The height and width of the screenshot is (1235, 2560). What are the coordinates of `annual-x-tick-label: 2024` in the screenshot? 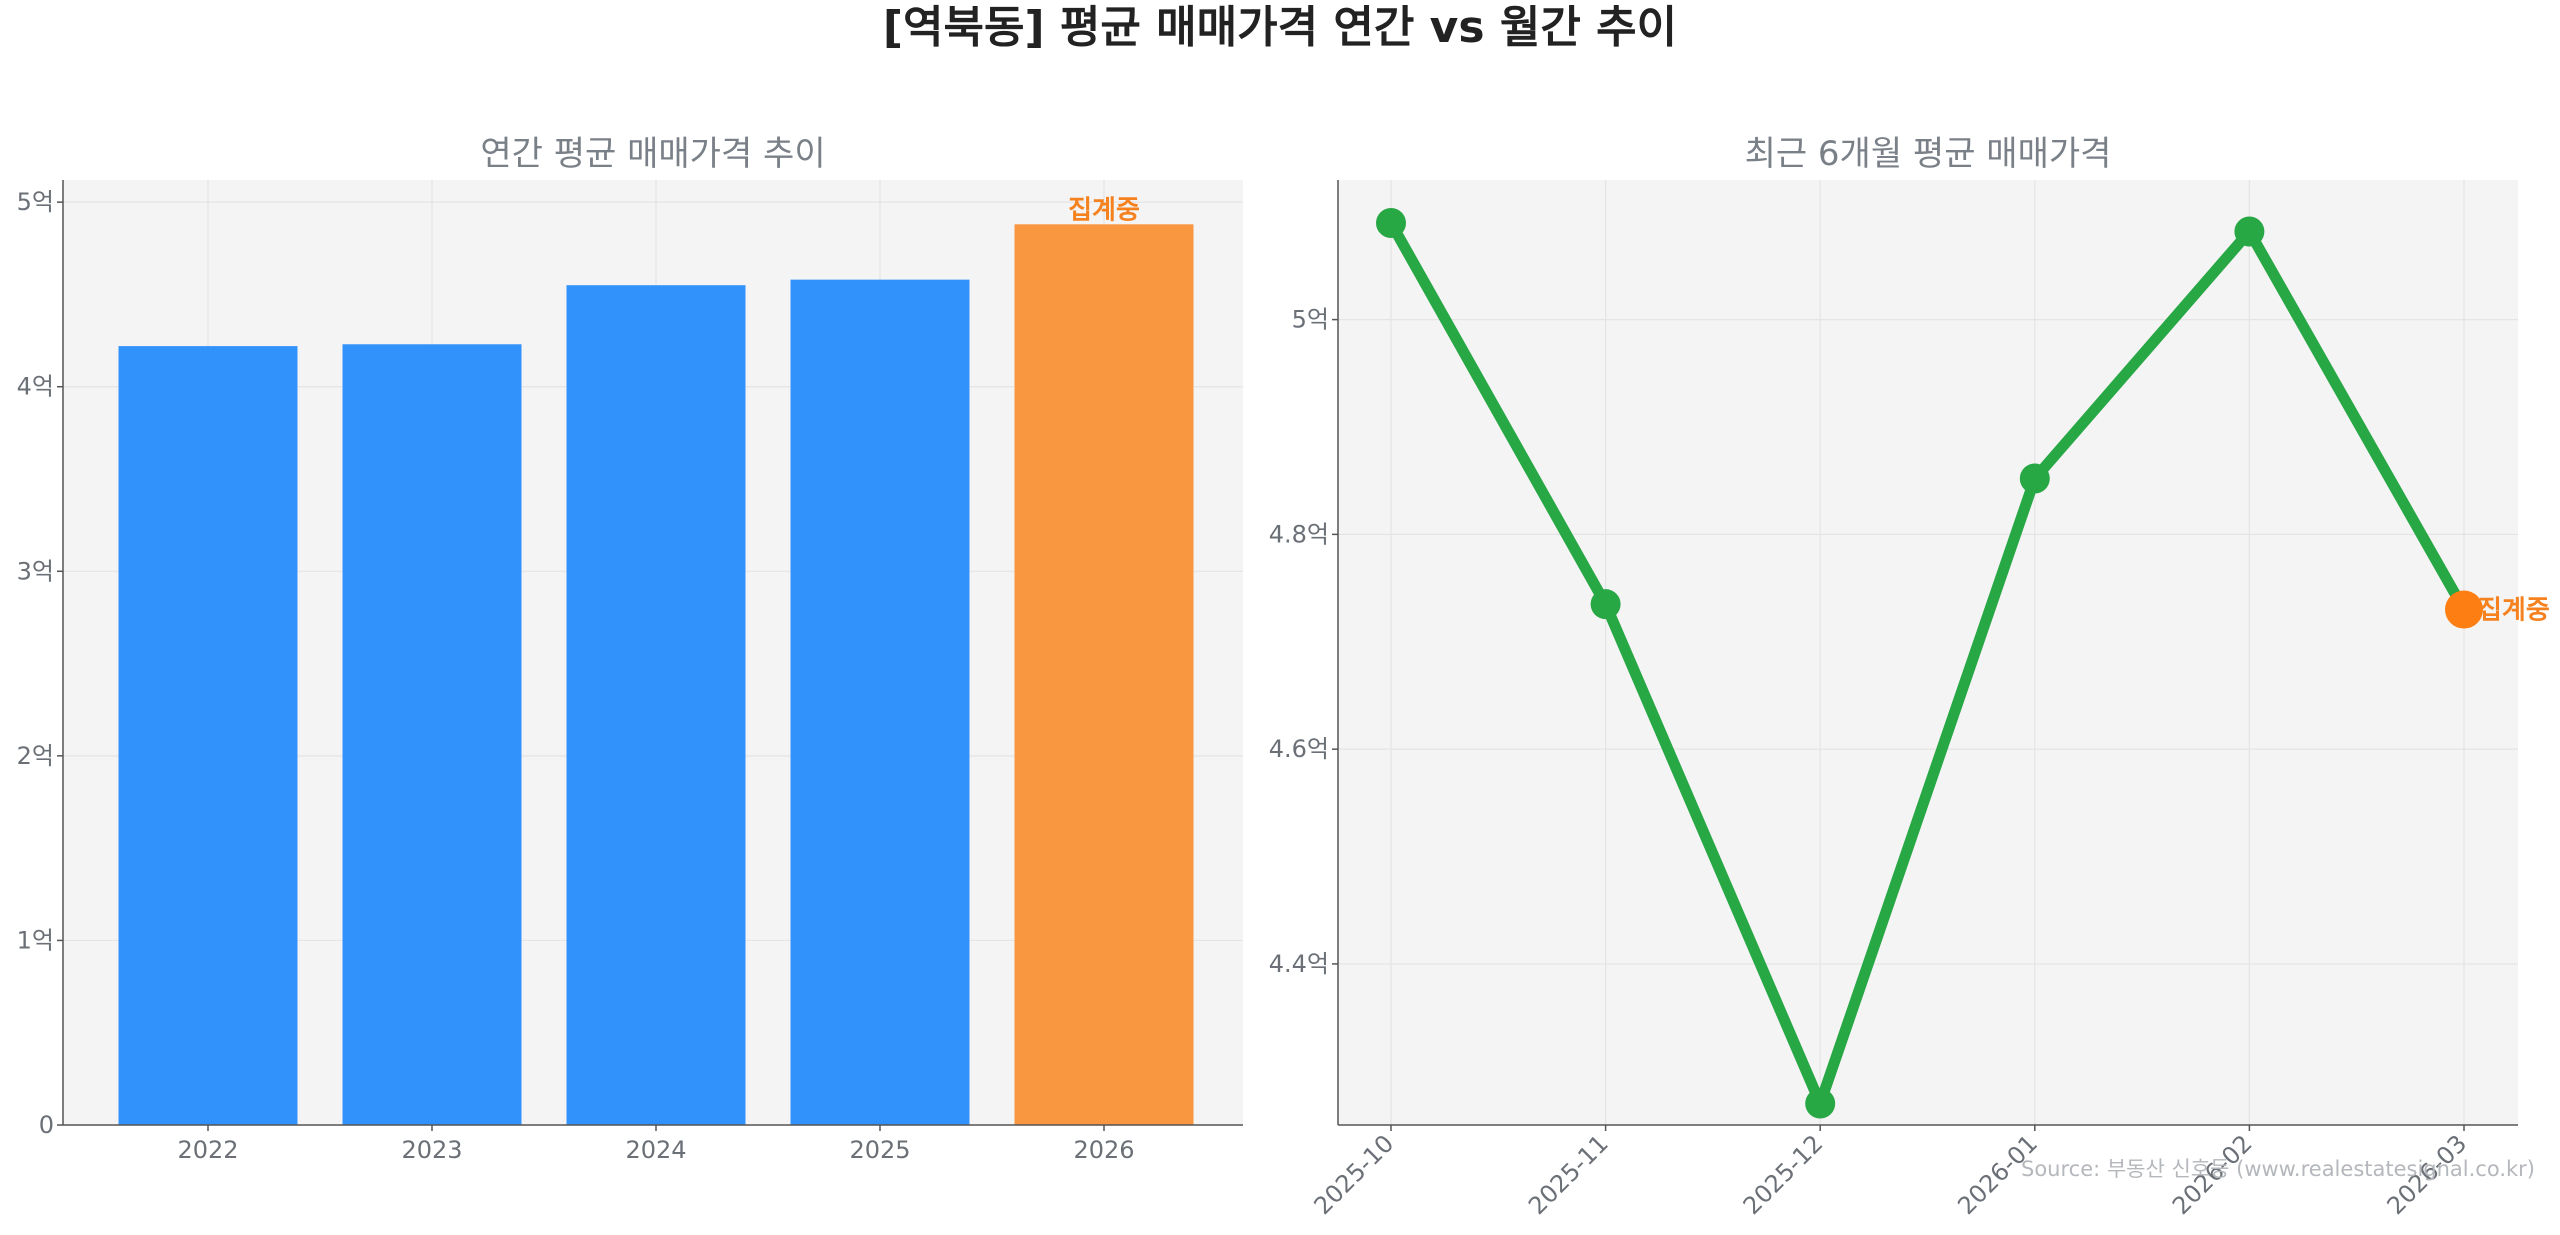 It's located at (655, 1150).